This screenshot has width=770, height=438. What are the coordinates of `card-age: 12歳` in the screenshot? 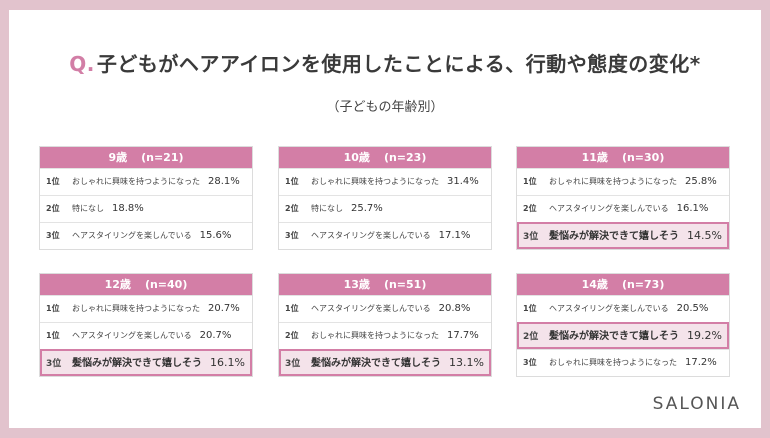 It's located at (117, 284).